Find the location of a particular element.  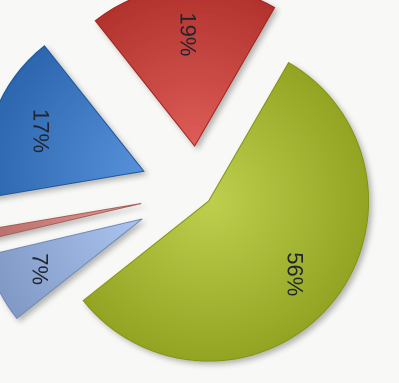

slice-label-56pct: 56% is located at coordinates (295, 274).